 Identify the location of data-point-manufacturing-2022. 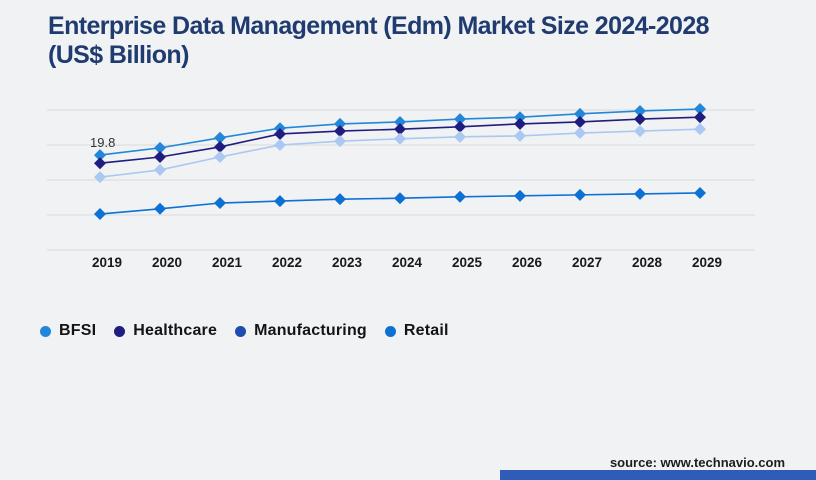
(280, 145).